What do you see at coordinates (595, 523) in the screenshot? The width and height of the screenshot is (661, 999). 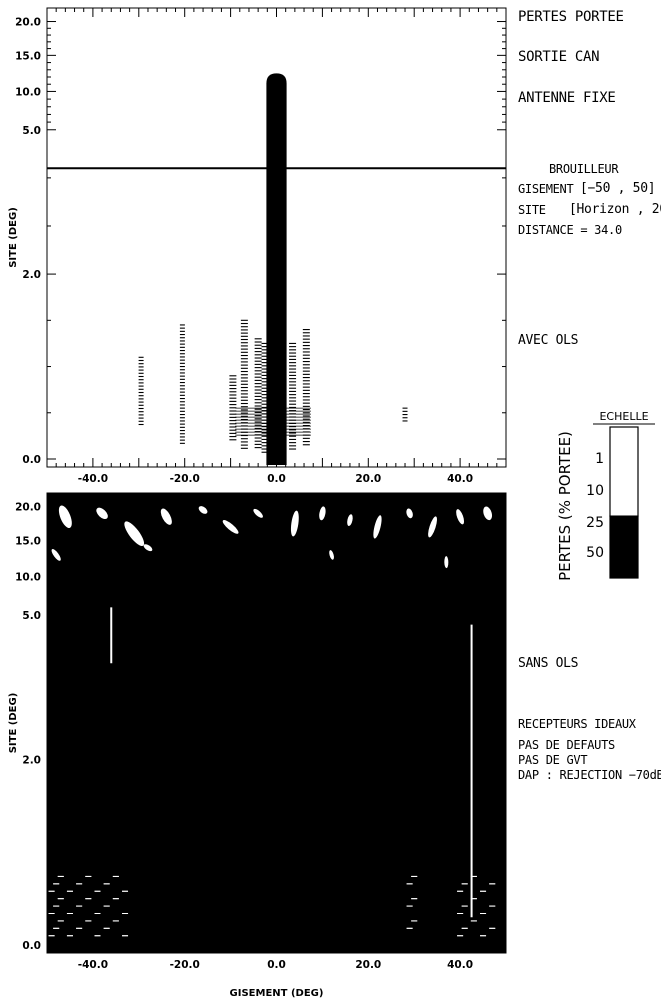 I see `legend-level-label: 25` at bounding box center [595, 523].